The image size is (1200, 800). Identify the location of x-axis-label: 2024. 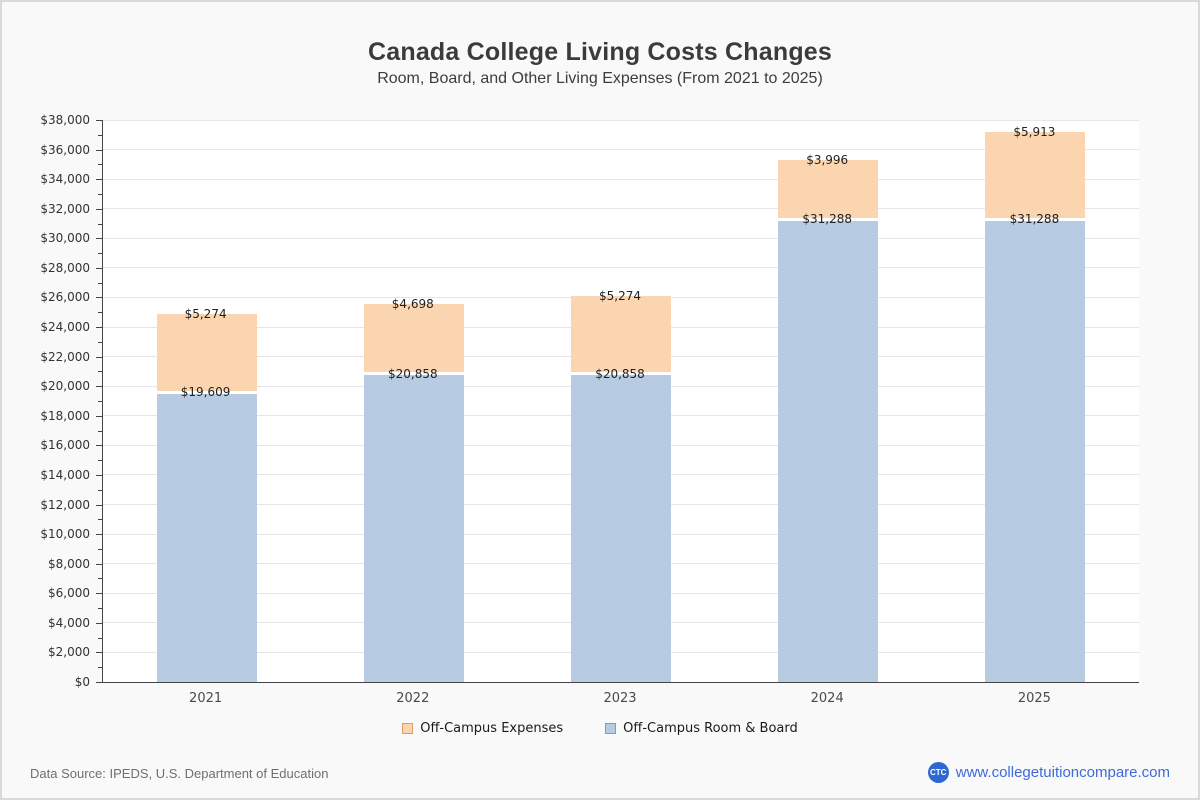
(827, 698).